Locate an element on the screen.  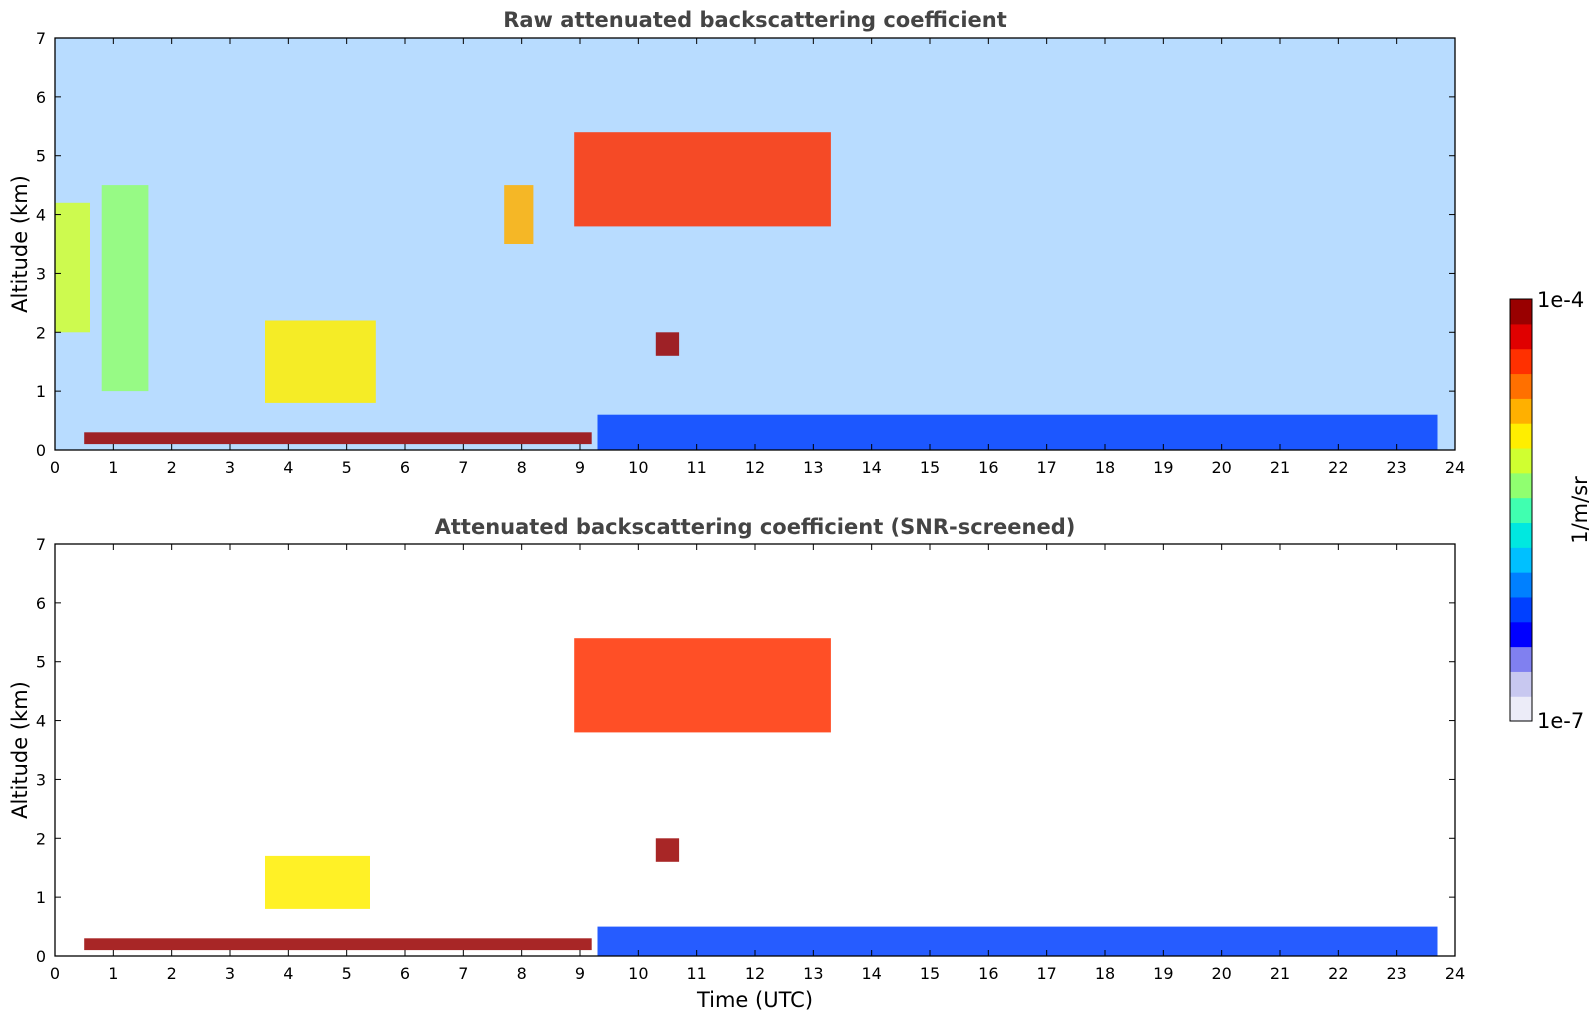
colorbar-frame is located at coordinates (1521, 510).